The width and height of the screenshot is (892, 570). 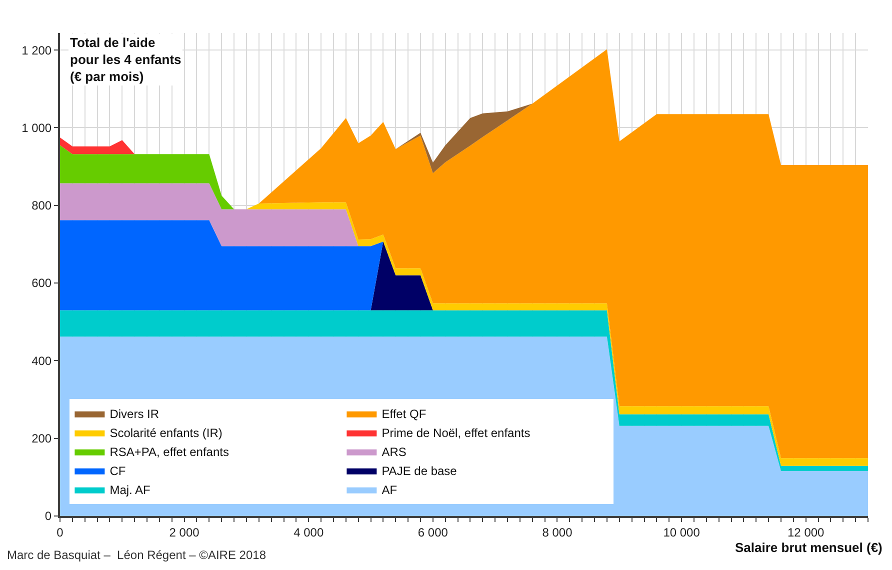 I want to click on legend-label: ARS, so click(x=394, y=452).